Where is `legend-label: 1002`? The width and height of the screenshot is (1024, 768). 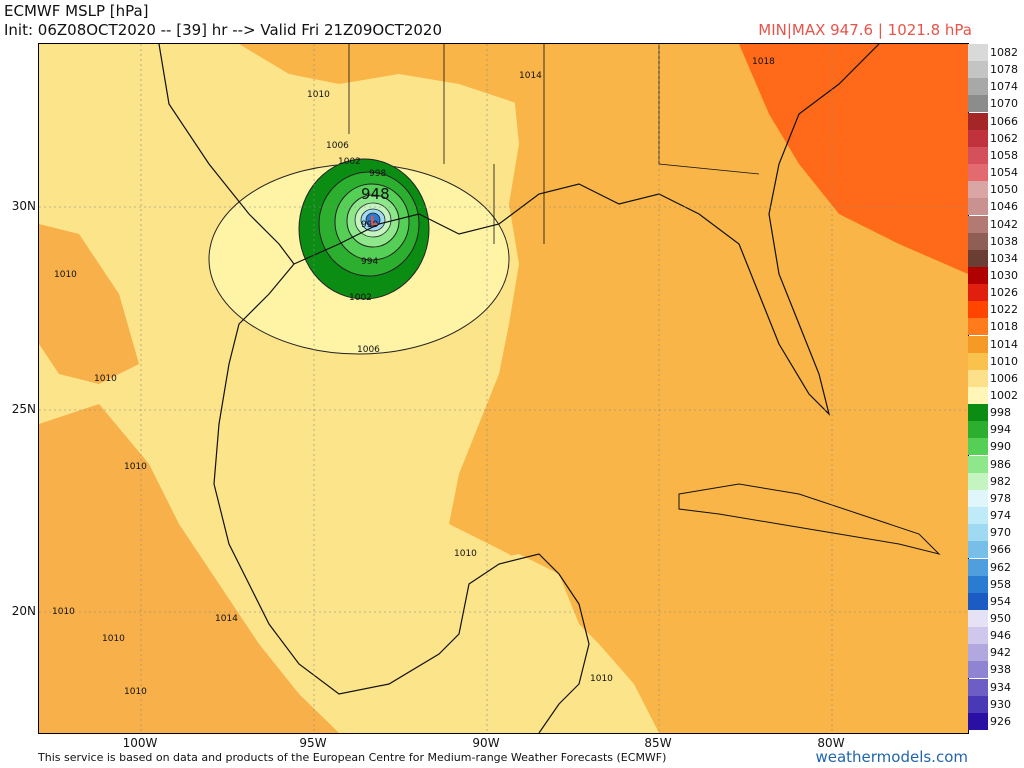
legend-label: 1002 is located at coordinates (1004, 395).